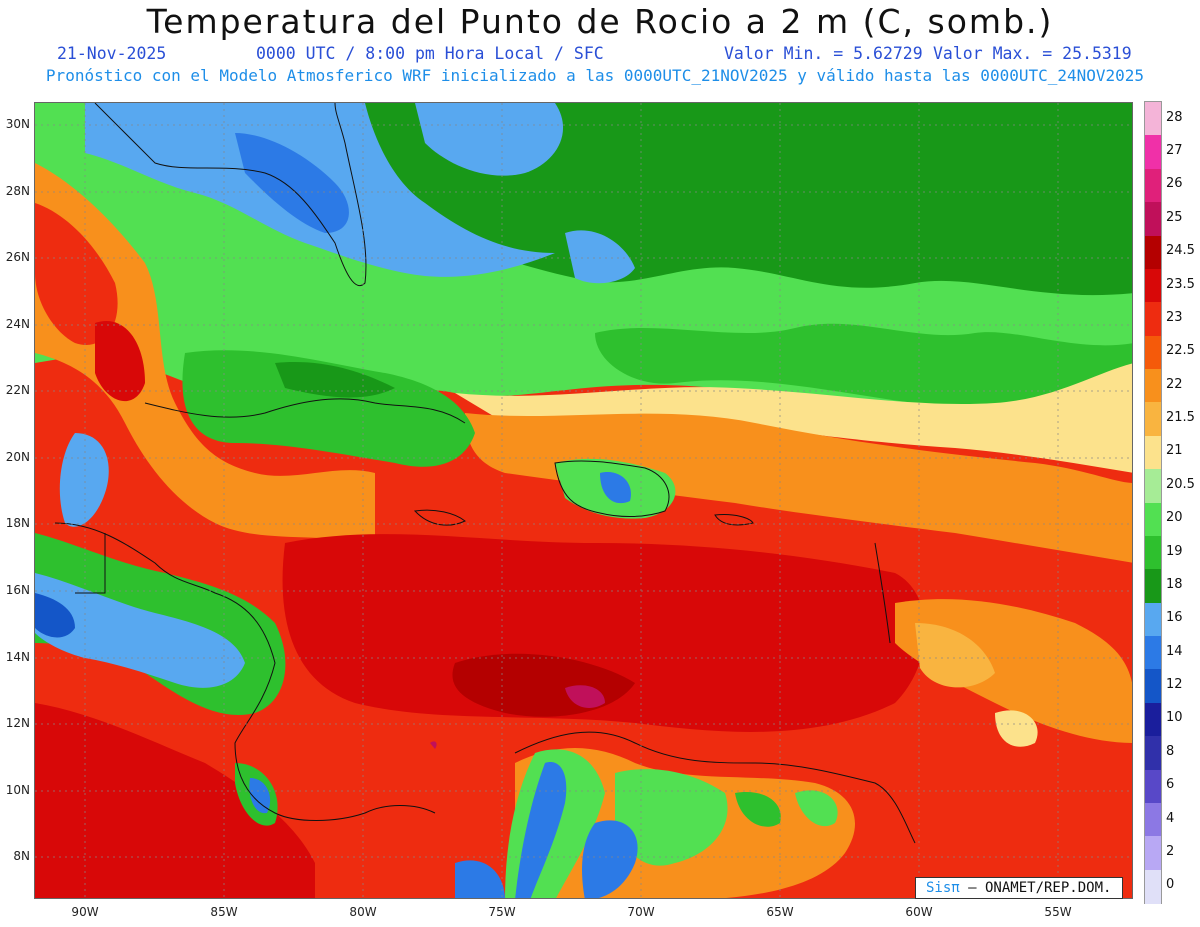 Image resolution: width=1200 pixels, height=927 pixels. Describe the element at coordinates (224, 912) in the screenshot. I see `lon-label-85w: 85W` at that location.